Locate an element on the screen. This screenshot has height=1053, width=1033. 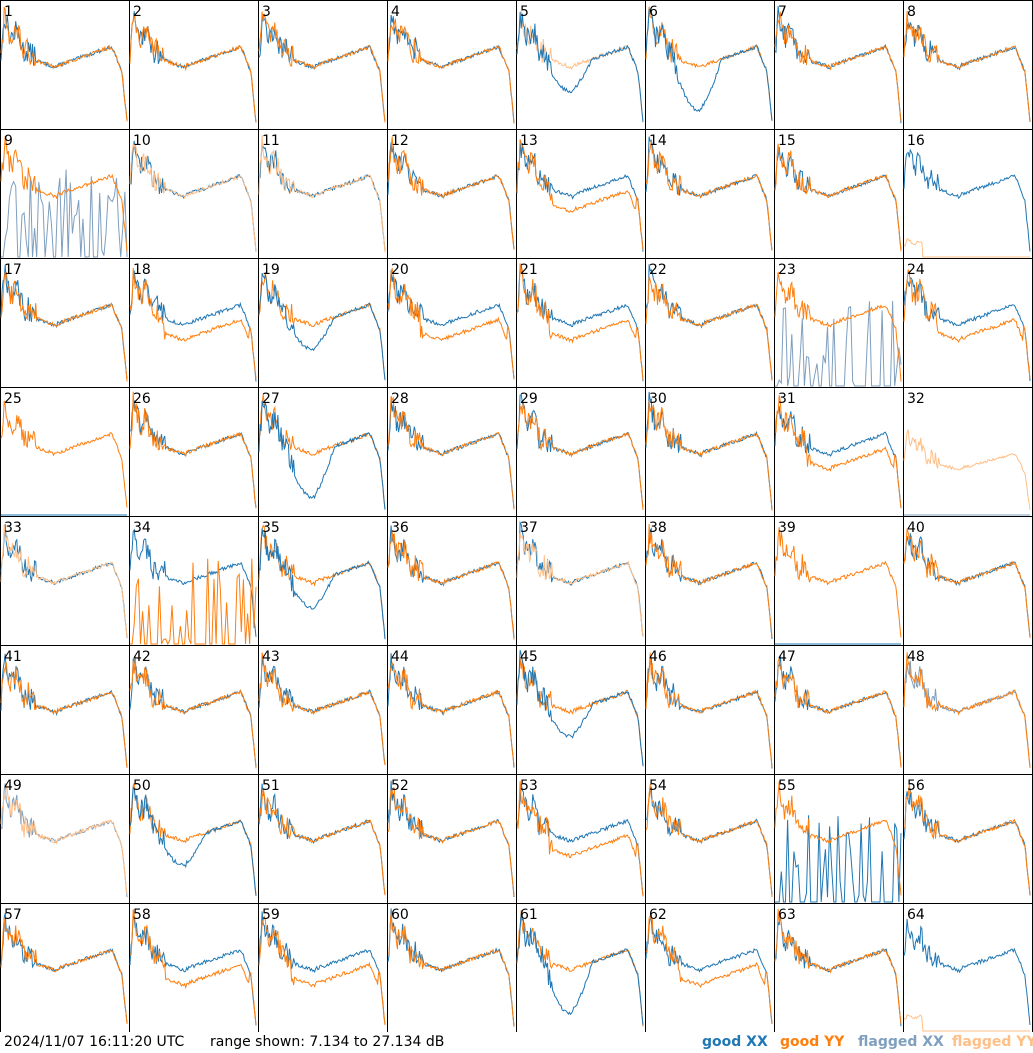
antenna-label: 3 is located at coordinates (266, 12).